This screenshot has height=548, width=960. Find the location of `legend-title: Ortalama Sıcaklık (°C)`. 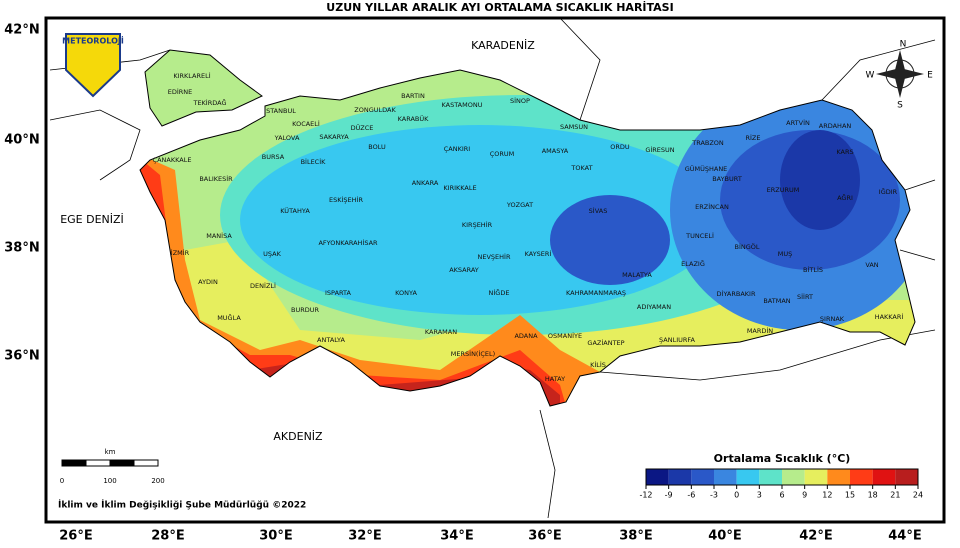

legend-title: Ortalama Sıcaklık (°C) is located at coordinates (782, 458).